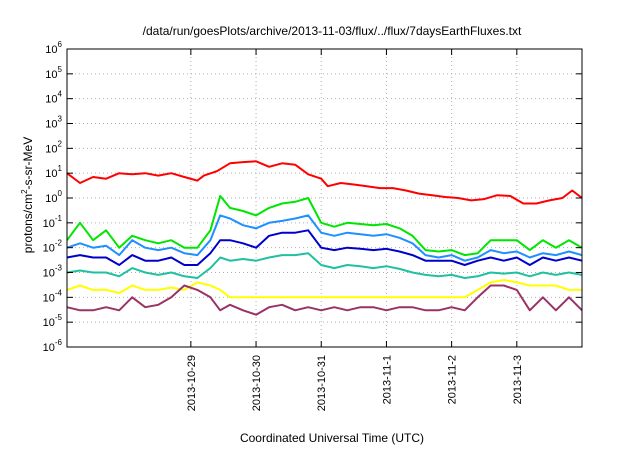 The image size is (640, 453). Describe the element at coordinates (53, 321) in the screenshot. I see `y-tick-label: 10⁻⁵` at that location.